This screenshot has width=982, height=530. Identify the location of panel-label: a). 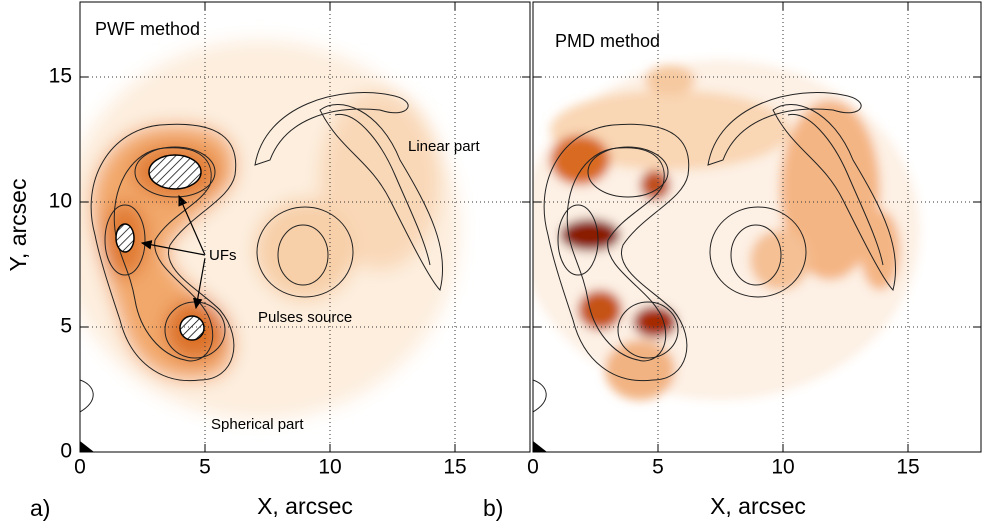
(40, 508).